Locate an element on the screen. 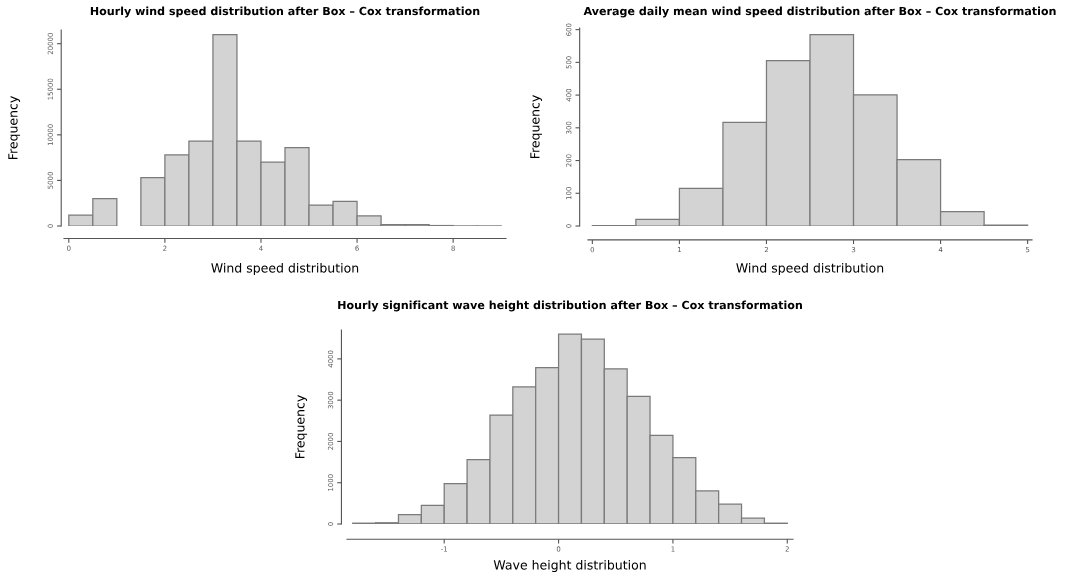 The width and height of the screenshot is (1091, 579). chart-title: Average daily mean wind speed distribution after Box – Cox transformation is located at coordinates (819, 12).